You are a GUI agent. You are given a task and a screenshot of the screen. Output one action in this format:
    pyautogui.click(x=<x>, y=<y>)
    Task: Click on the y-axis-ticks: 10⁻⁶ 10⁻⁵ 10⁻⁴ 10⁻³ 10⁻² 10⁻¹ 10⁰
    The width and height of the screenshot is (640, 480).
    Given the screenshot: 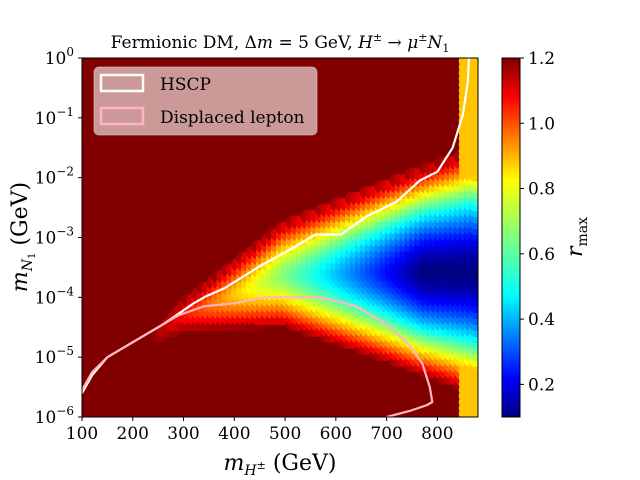 What is the action you would take?
    pyautogui.click(x=58, y=236)
    